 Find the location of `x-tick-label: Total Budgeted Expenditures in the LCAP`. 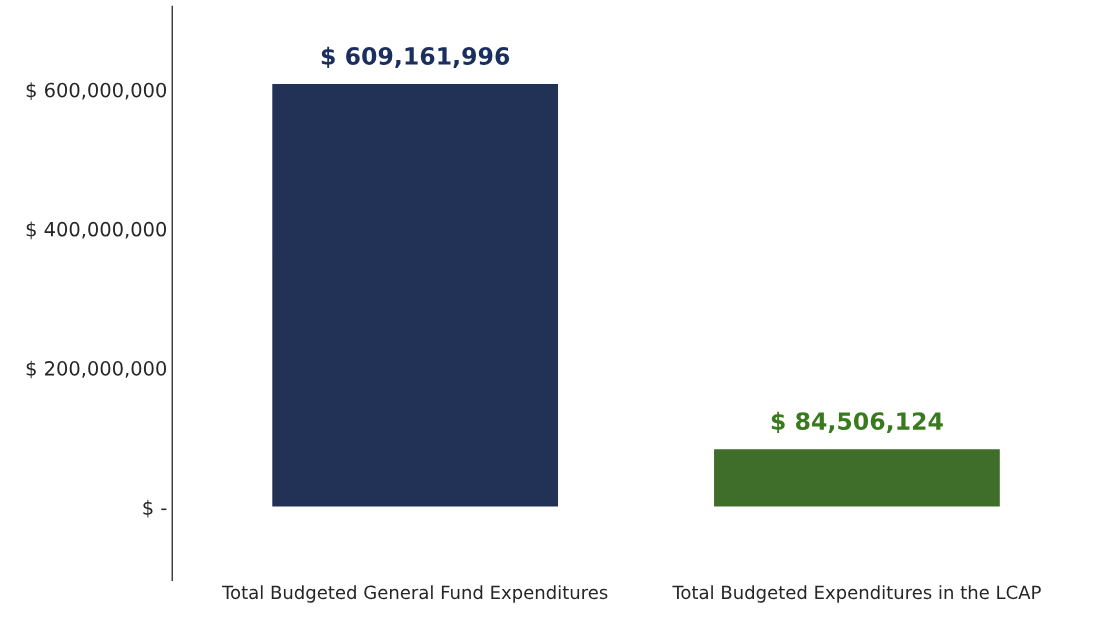

x-tick-label: Total Budgeted Expenditures in the LCAP is located at coordinates (856, 594).